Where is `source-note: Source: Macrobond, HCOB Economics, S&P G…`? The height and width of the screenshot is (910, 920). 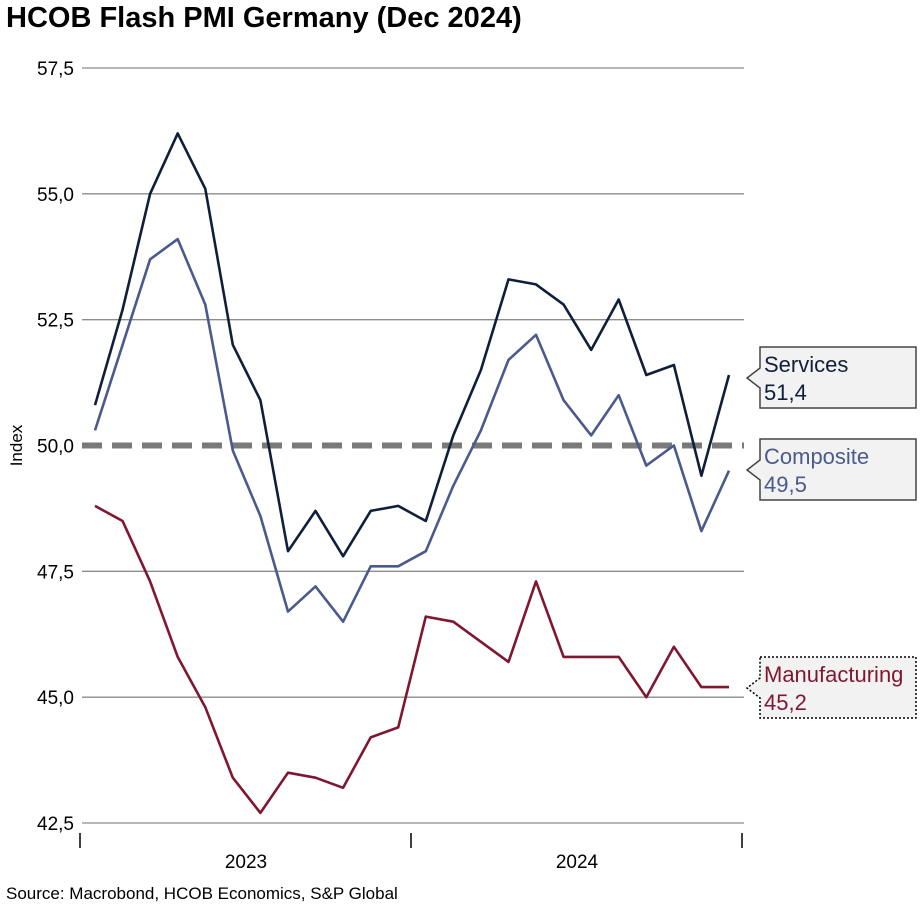 source-note: Source: Macrobond, HCOB Economics, S&P G… is located at coordinates (202, 893).